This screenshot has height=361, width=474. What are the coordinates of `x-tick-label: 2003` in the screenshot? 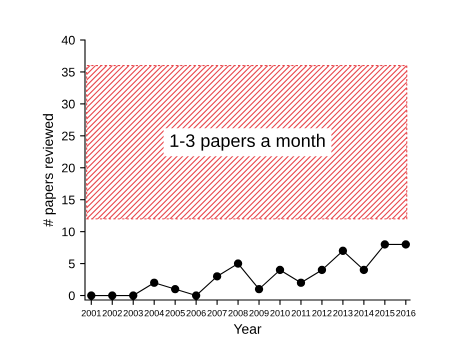 It's located at (133, 313).